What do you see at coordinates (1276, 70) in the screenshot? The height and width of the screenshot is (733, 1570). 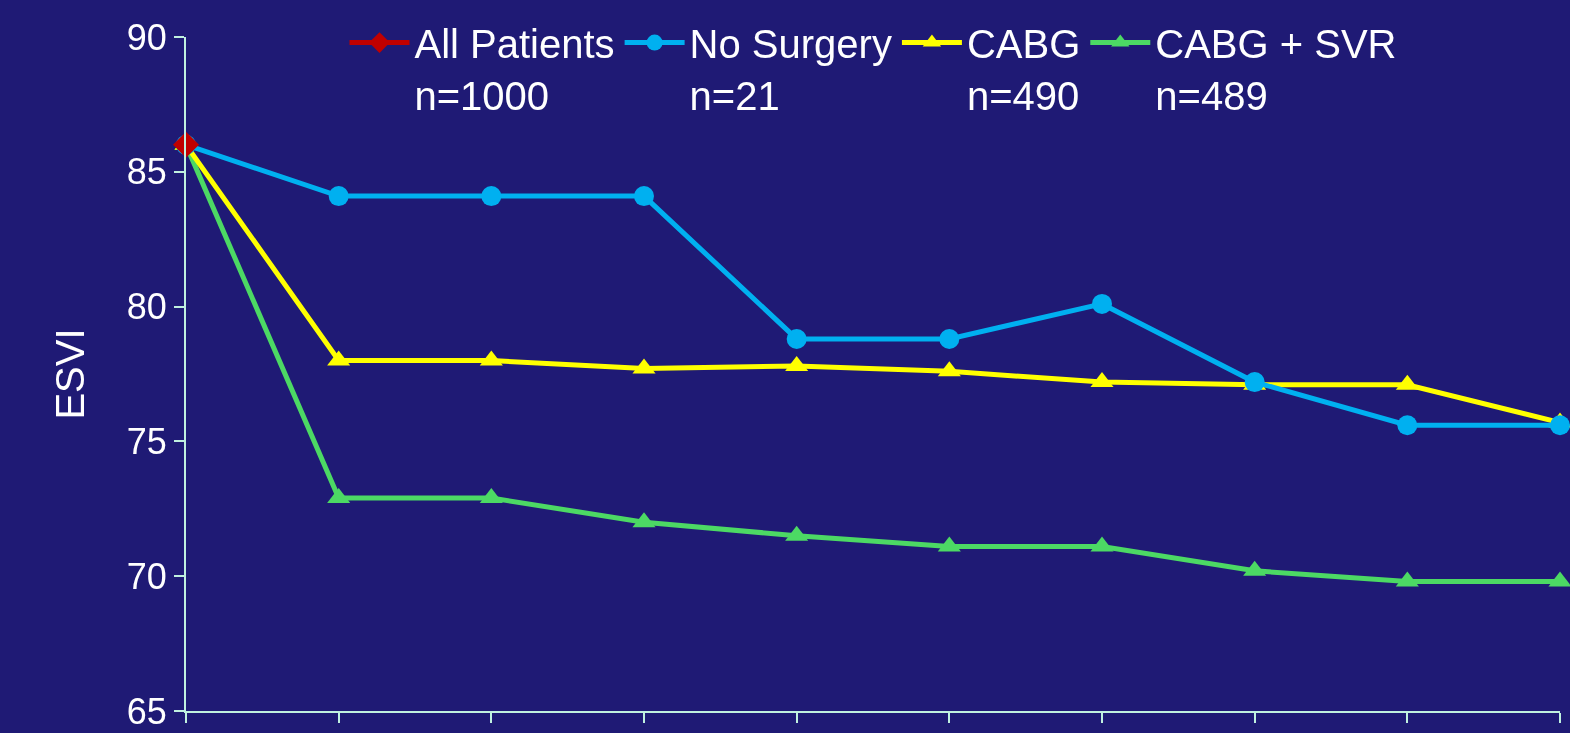 I see `legend-label: CABG + SVR n=489` at bounding box center [1276, 70].